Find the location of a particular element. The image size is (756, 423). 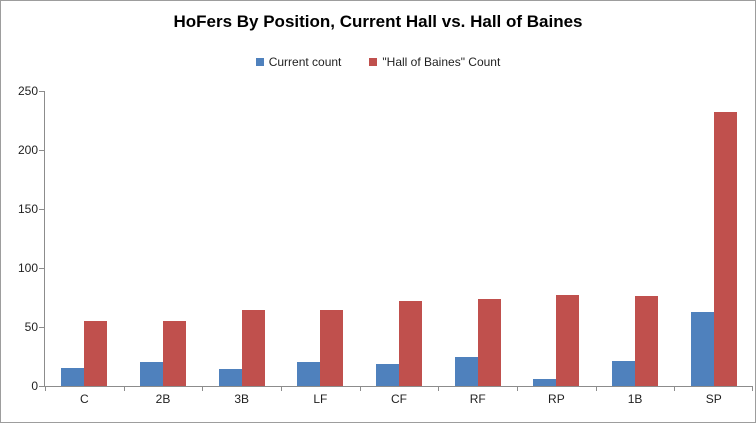

legend-item-current: Current count is located at coordinates (298, 62).